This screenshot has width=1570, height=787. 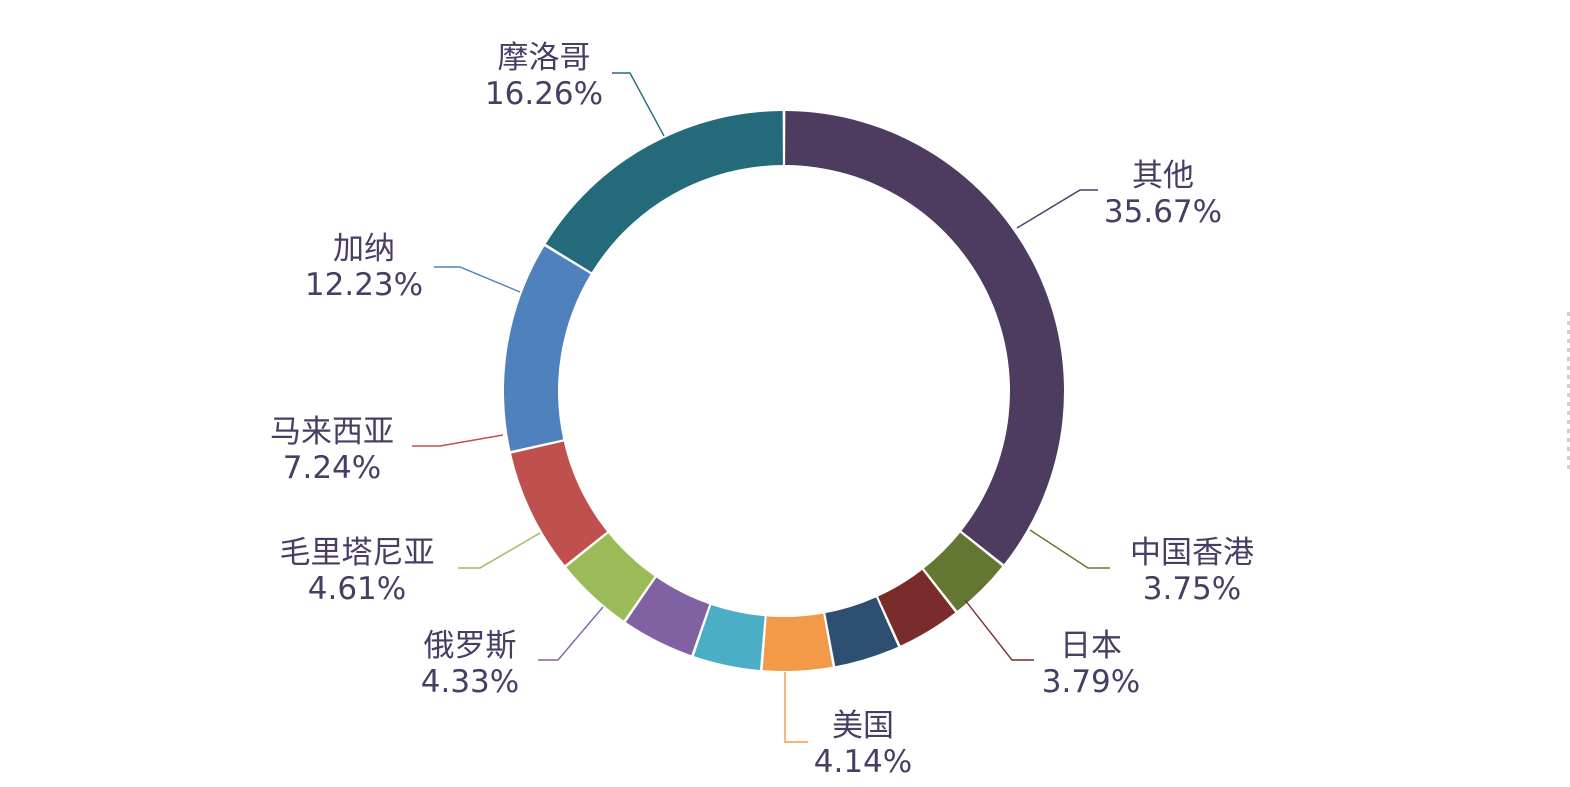 I want to click on slice-name-label: 马来西亚, so click(x=332, y=432).